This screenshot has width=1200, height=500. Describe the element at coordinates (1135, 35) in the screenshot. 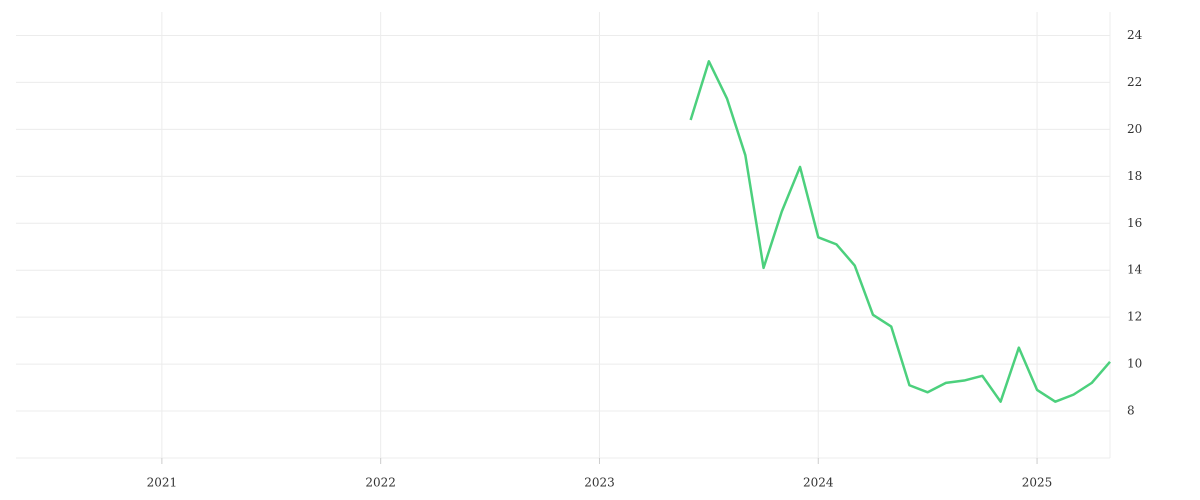

I see `y-tick-label: 24` at that location.